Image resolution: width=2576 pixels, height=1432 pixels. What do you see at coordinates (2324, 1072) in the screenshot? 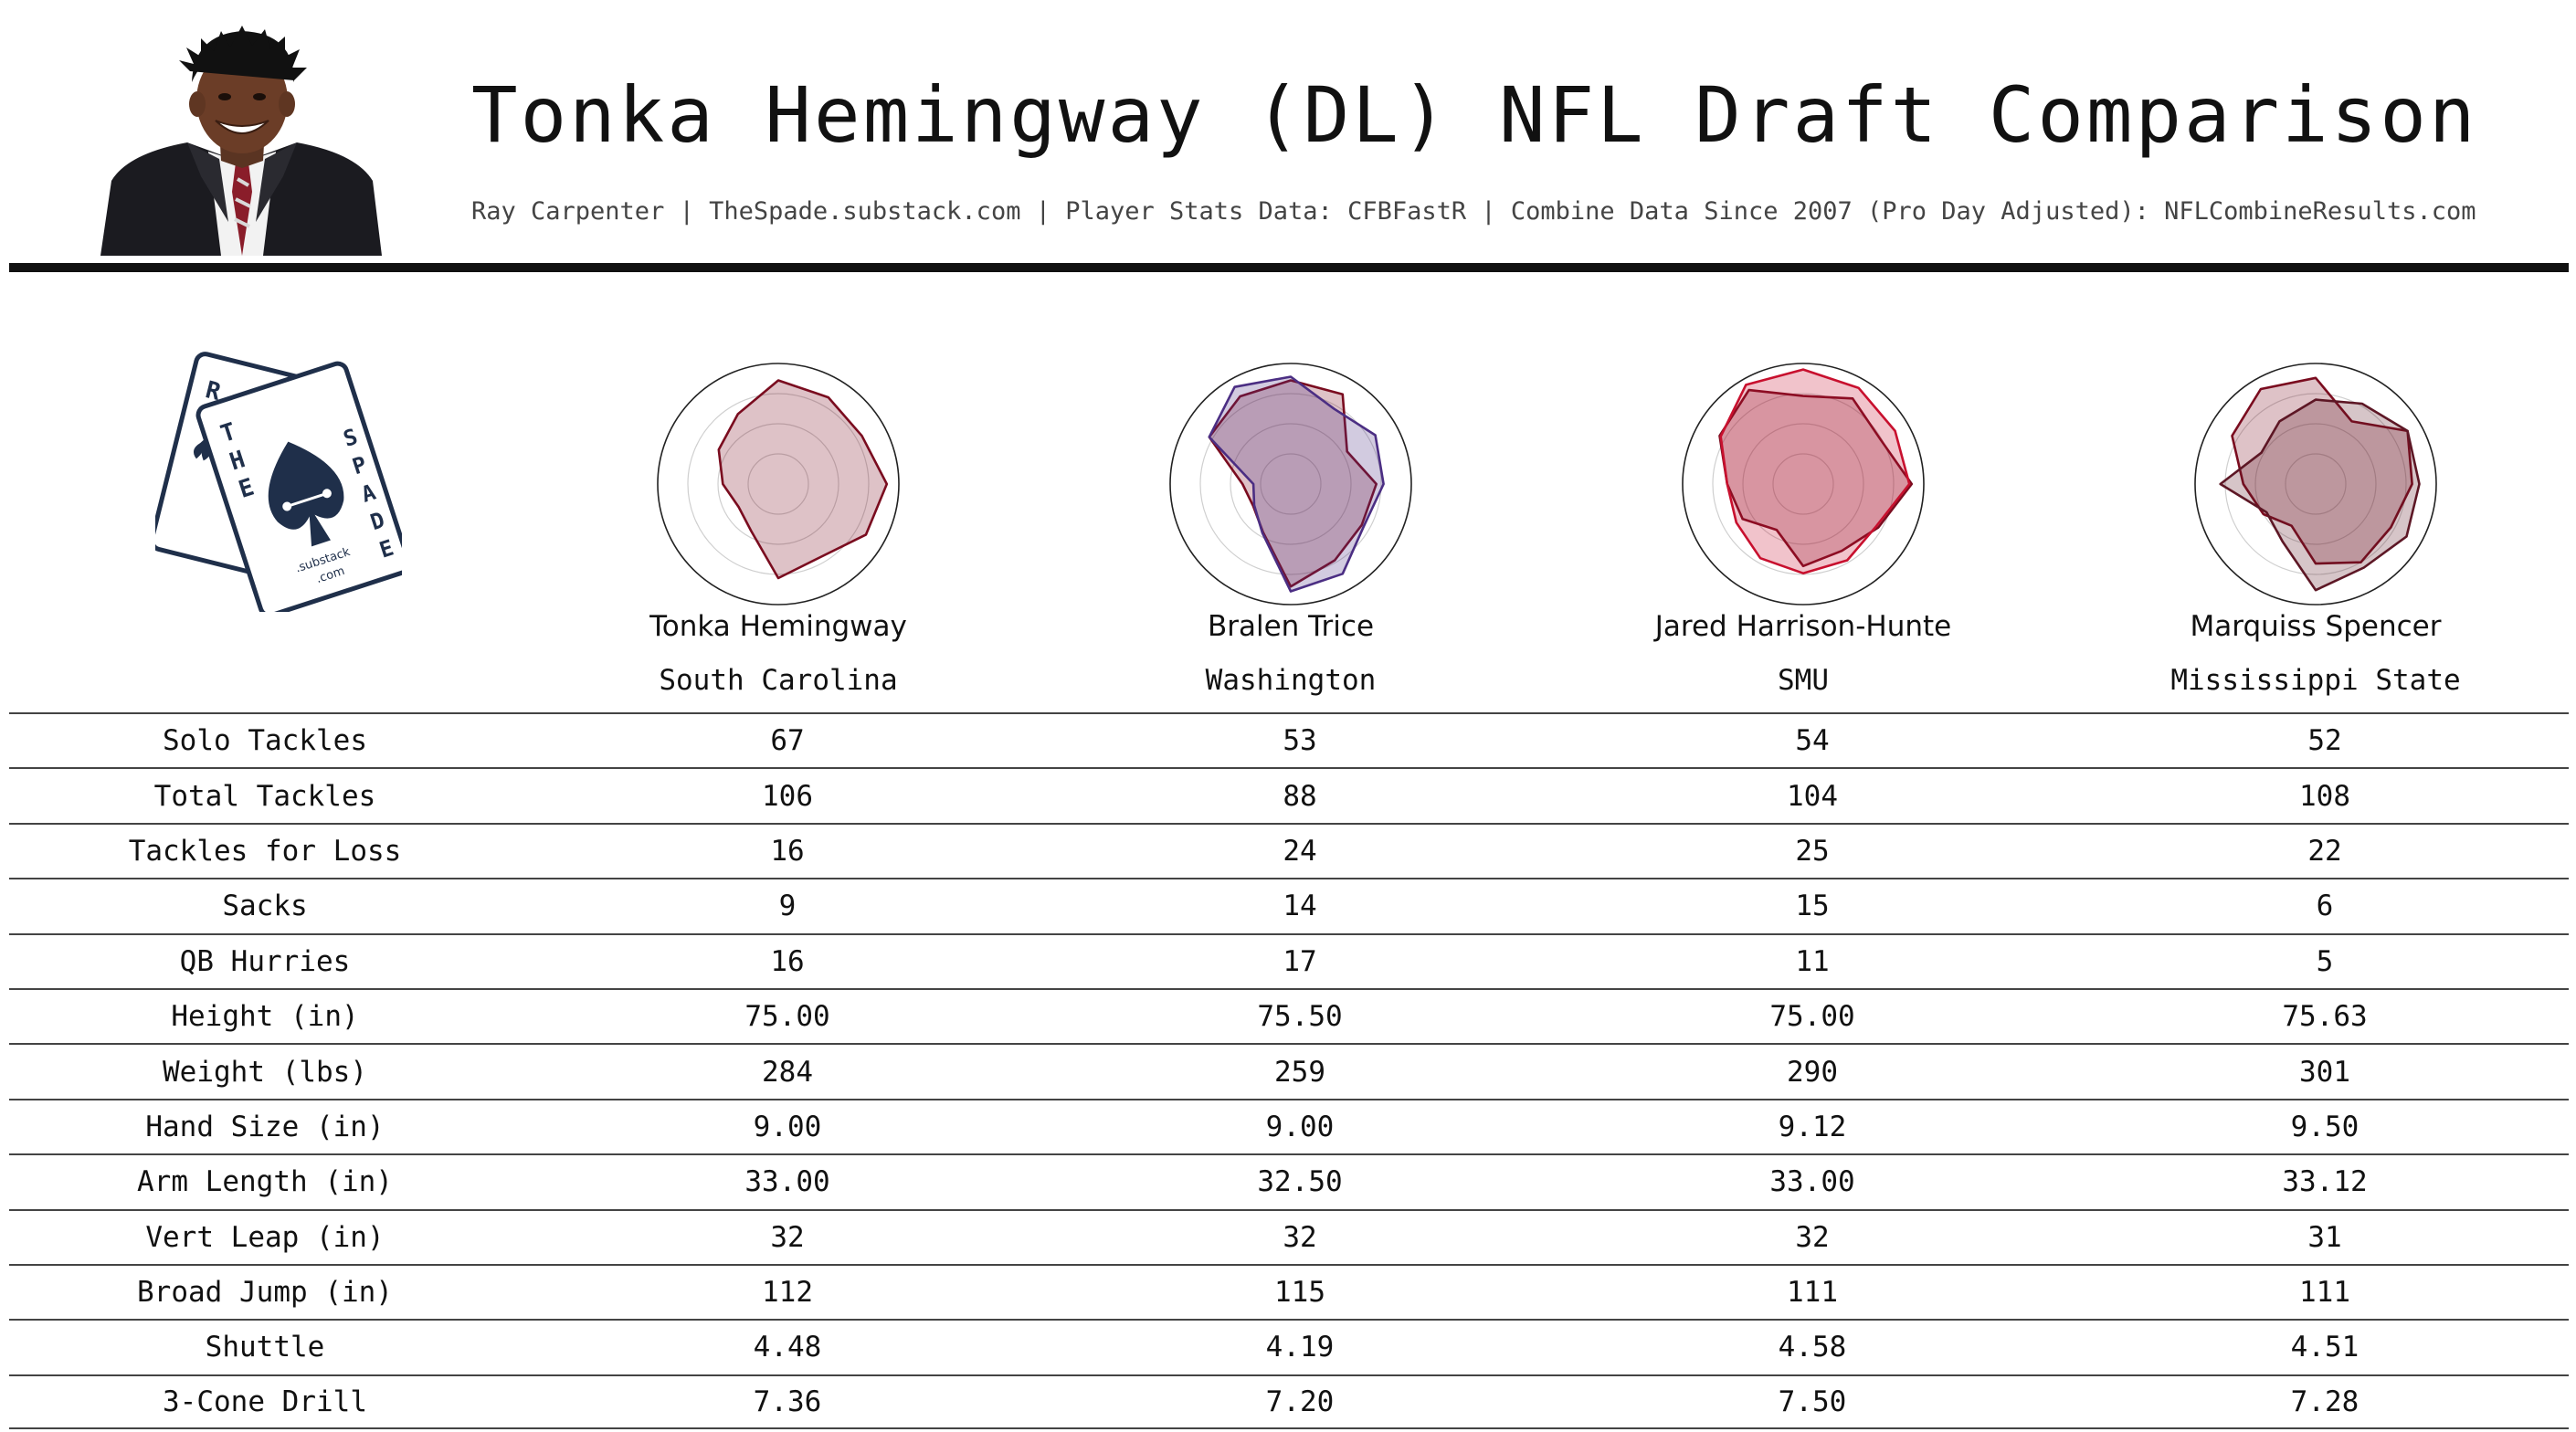
I see `stat-value: 301` at bounding box center [2324, 1072].